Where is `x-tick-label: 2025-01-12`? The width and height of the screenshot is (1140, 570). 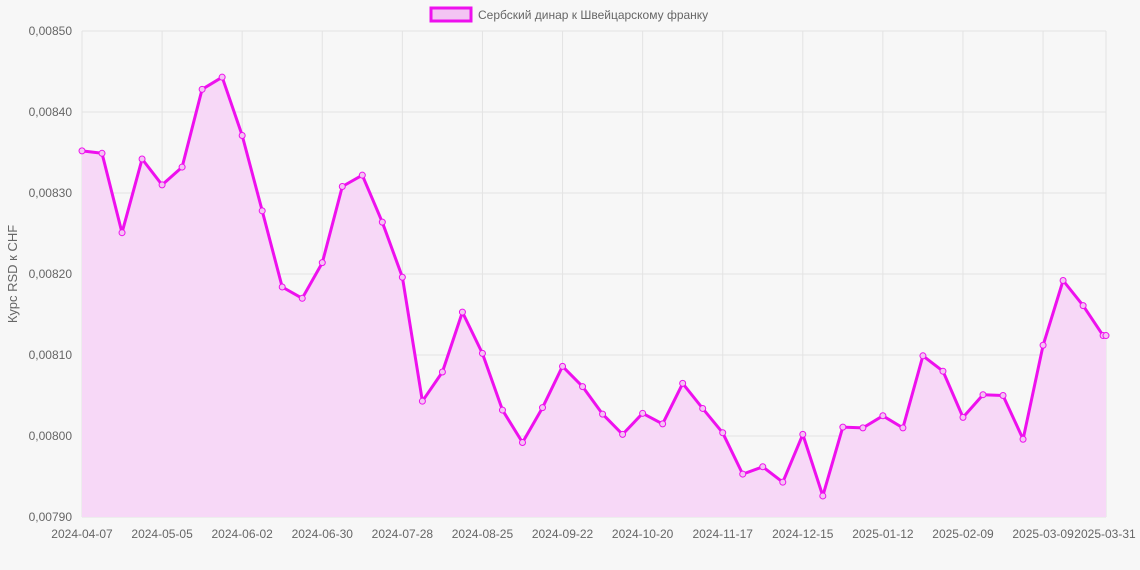 x-tick-label: 2025-01-12 is located at coordinates (883, 534).